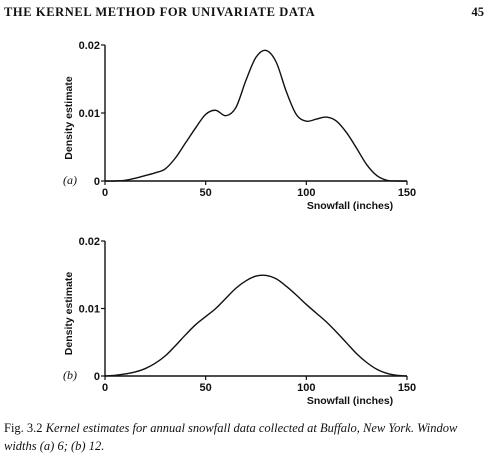 The width and height of the screenshot is (500, 462). I want to click on page-number: 45, so click(478, 12).